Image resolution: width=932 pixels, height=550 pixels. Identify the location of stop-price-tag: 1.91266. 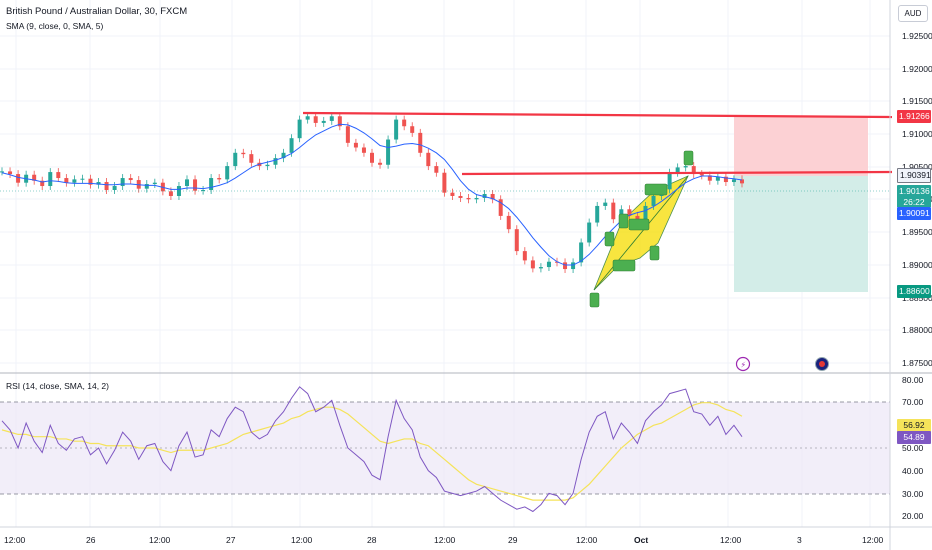
(914, 116).